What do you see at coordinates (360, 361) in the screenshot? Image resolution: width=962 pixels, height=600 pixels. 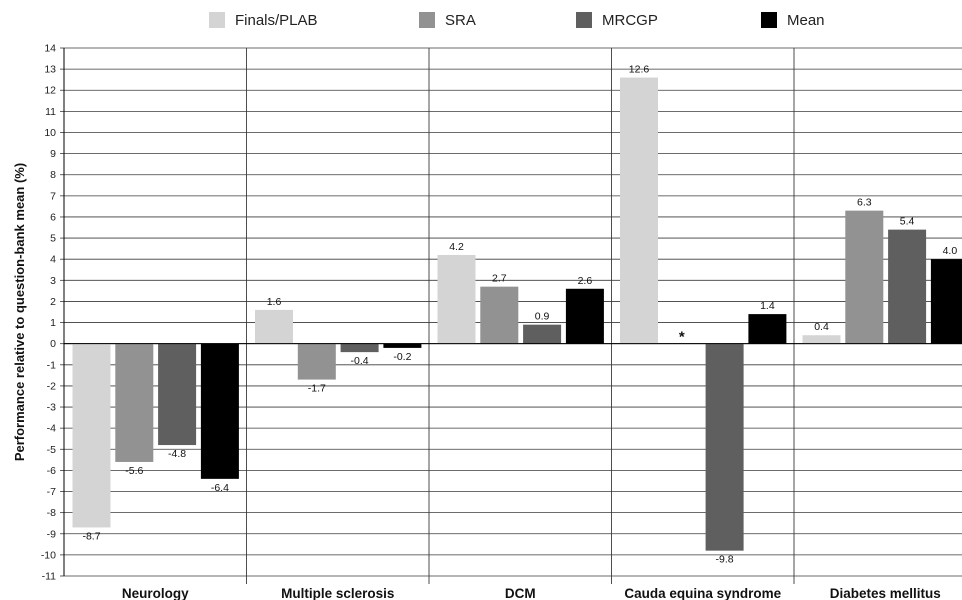 I see `data-label: -0.4` at bounding box center [360, 361].